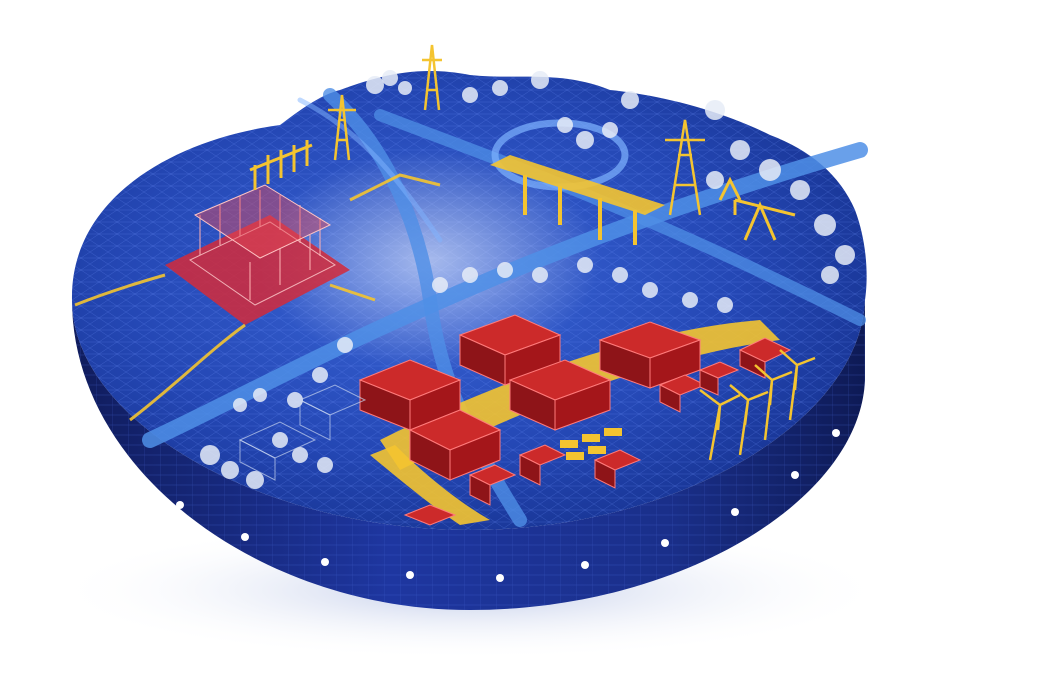 This screenshot has width=1041, height=684. Describe the element at coordinates (757, 208) in the screenshot. I see `oil-pump-icon` at that location.